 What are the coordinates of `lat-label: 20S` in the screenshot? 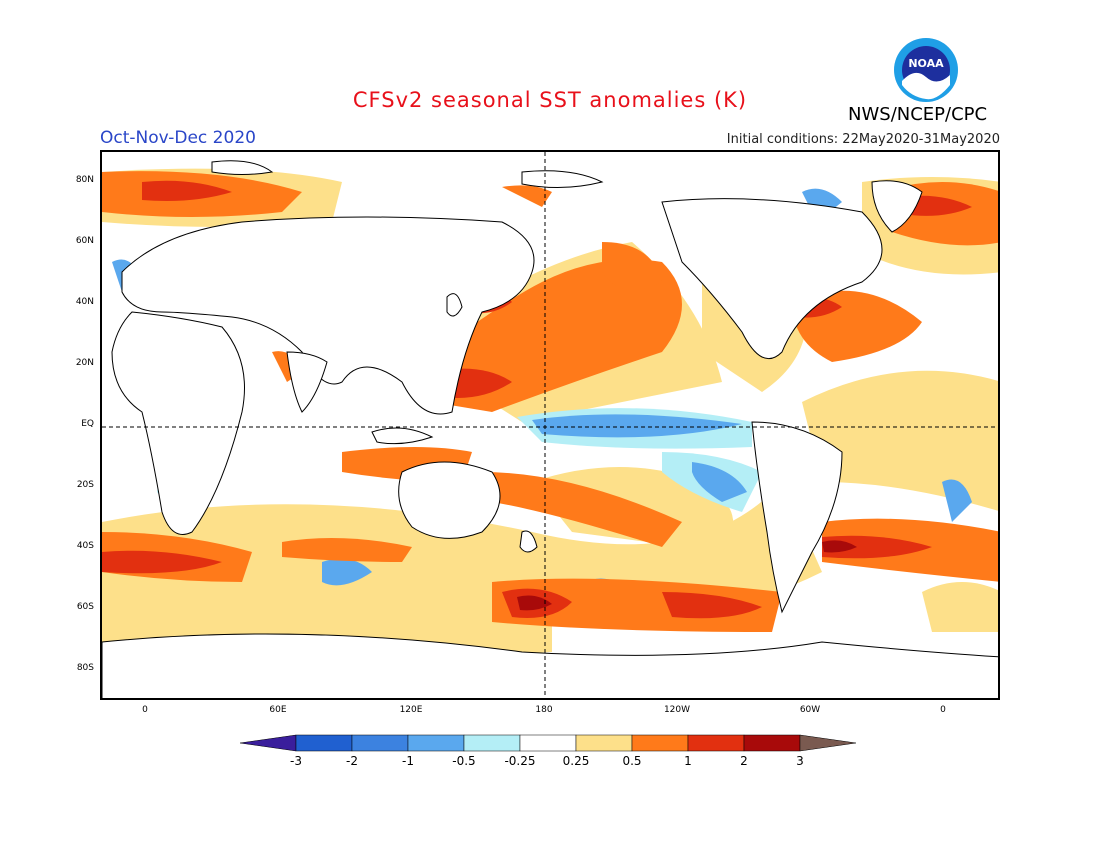 It's located at (85, 485).